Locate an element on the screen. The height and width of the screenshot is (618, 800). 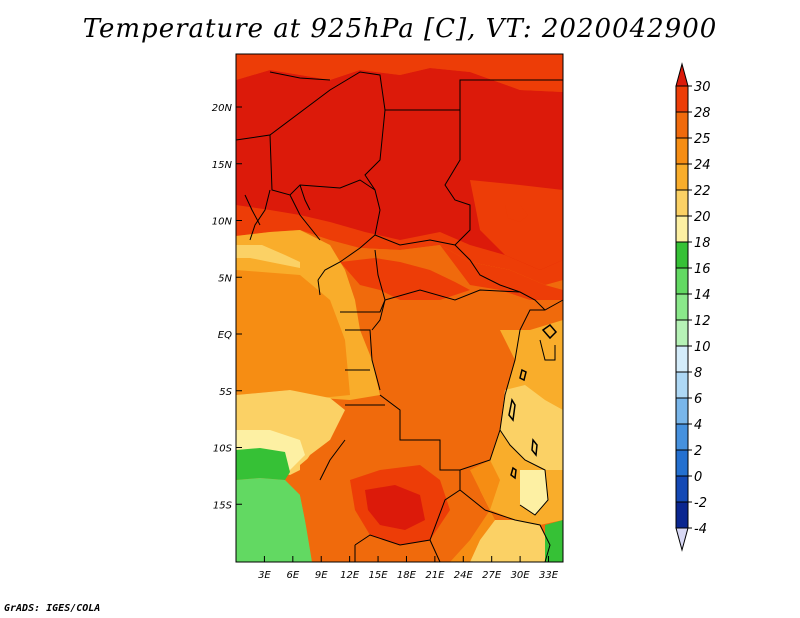
cameroon-hot is located at coordinates (405, 279).